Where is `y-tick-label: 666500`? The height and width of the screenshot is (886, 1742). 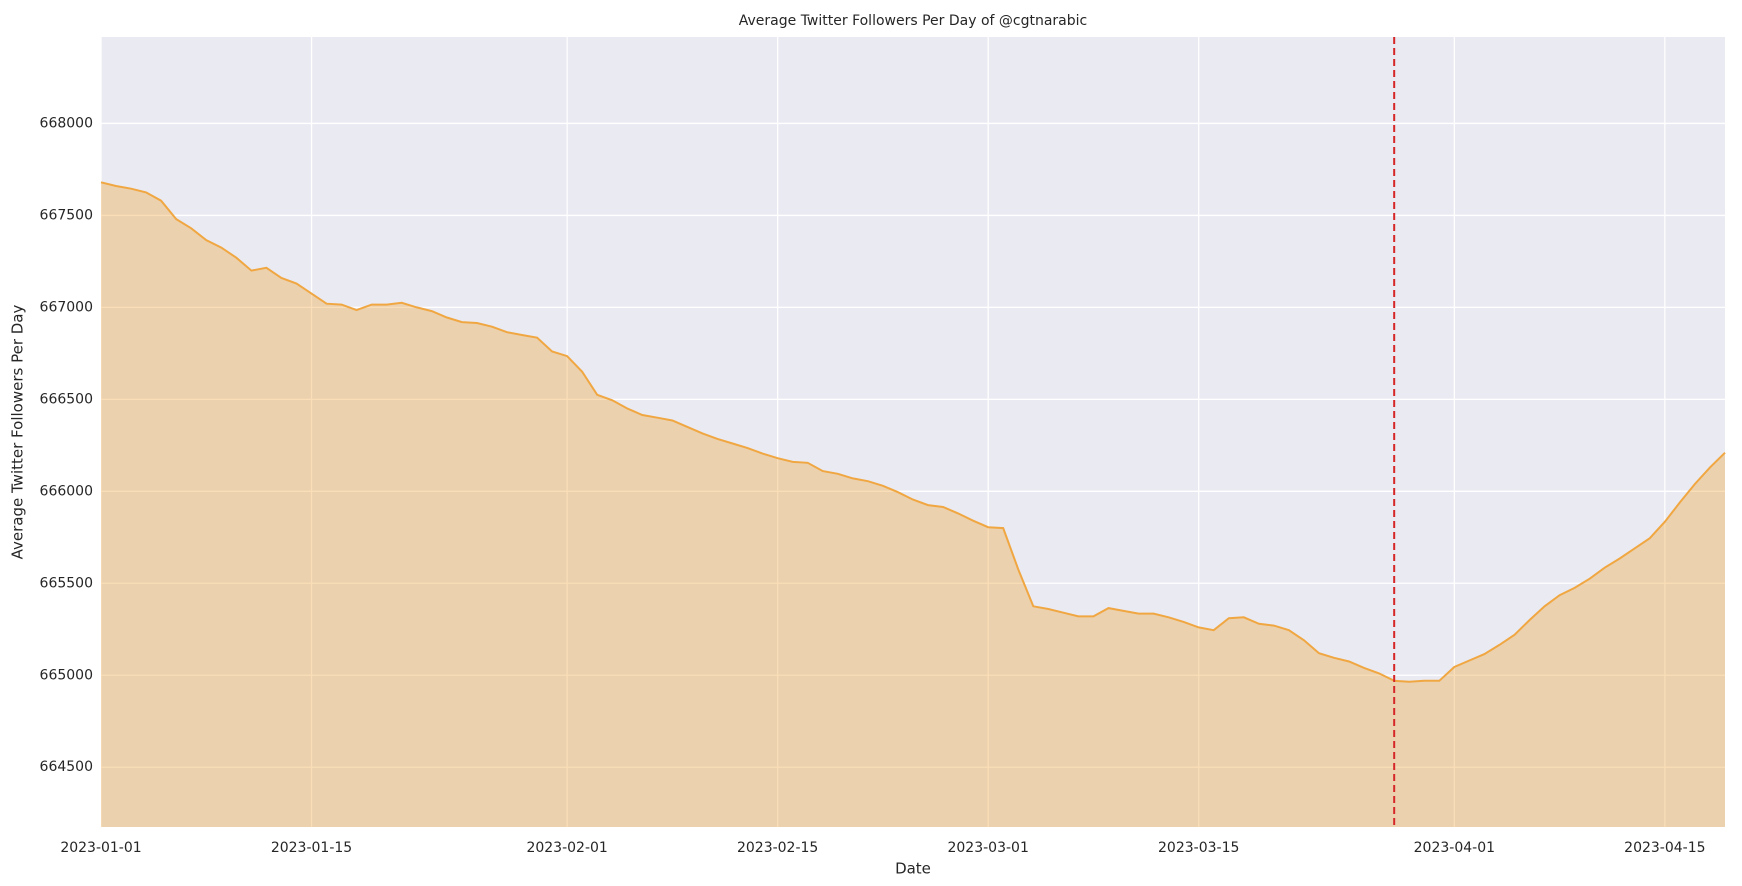
y-tick-label: 666500 is located at coordinates (66, 399).